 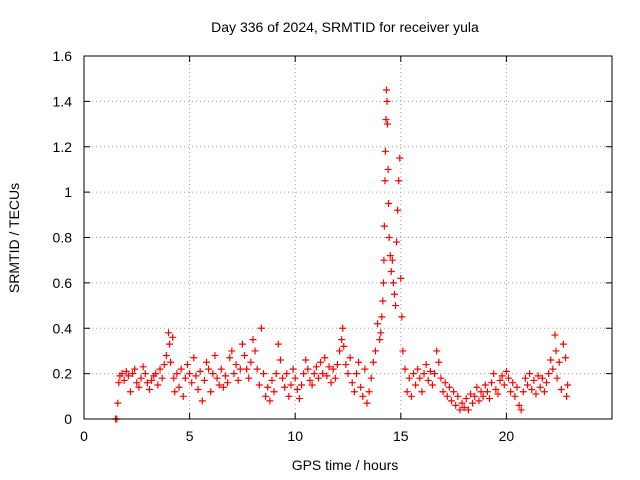 What do you see at coordinates (84, 436) in the screenshot?
I see `x-tick-label-0: 0` at bounding box center [84, 436].